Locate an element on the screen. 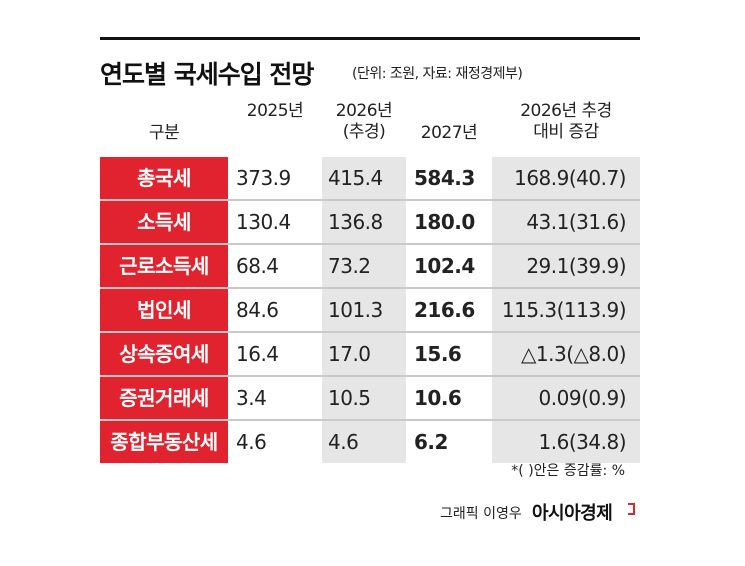 The height and width of the screenshot is (566, 745). row-label: 증권거래세 is located at coordinates (164, 398).